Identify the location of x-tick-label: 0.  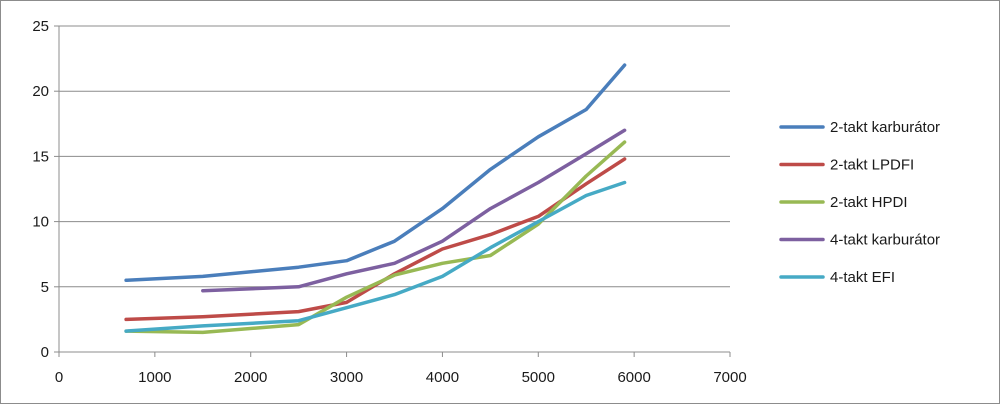
(59, 377).